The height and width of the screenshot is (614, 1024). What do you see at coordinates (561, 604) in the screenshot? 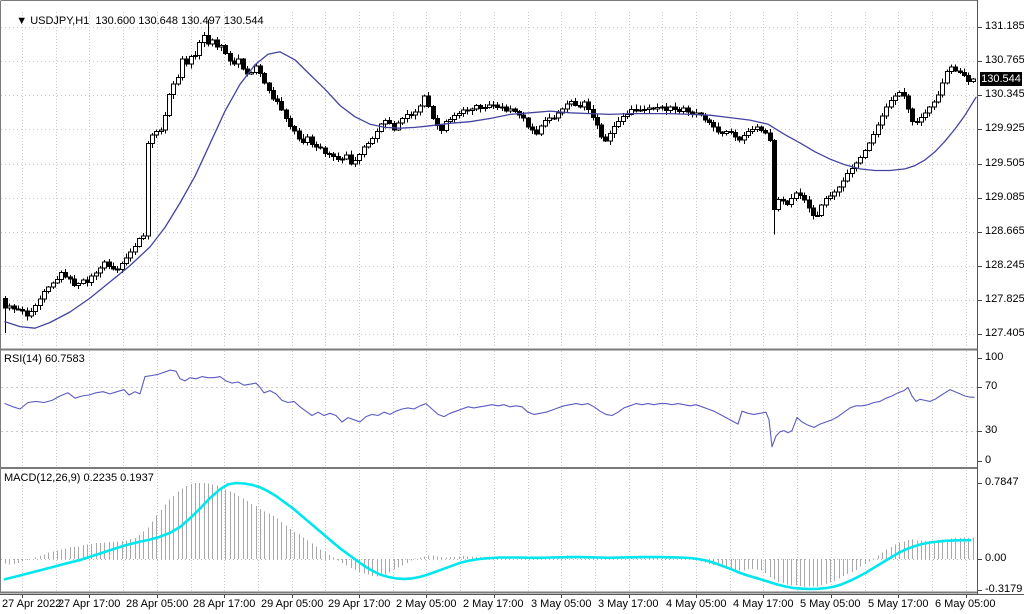
I see `time-axis-label: 3 May 05:00` at bounding box center [561, 604].